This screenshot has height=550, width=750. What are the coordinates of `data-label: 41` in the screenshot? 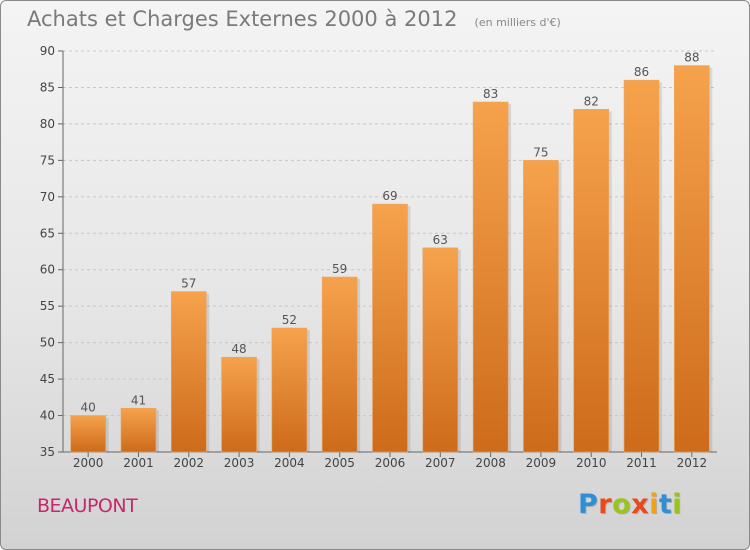 It's located at (138, 400).